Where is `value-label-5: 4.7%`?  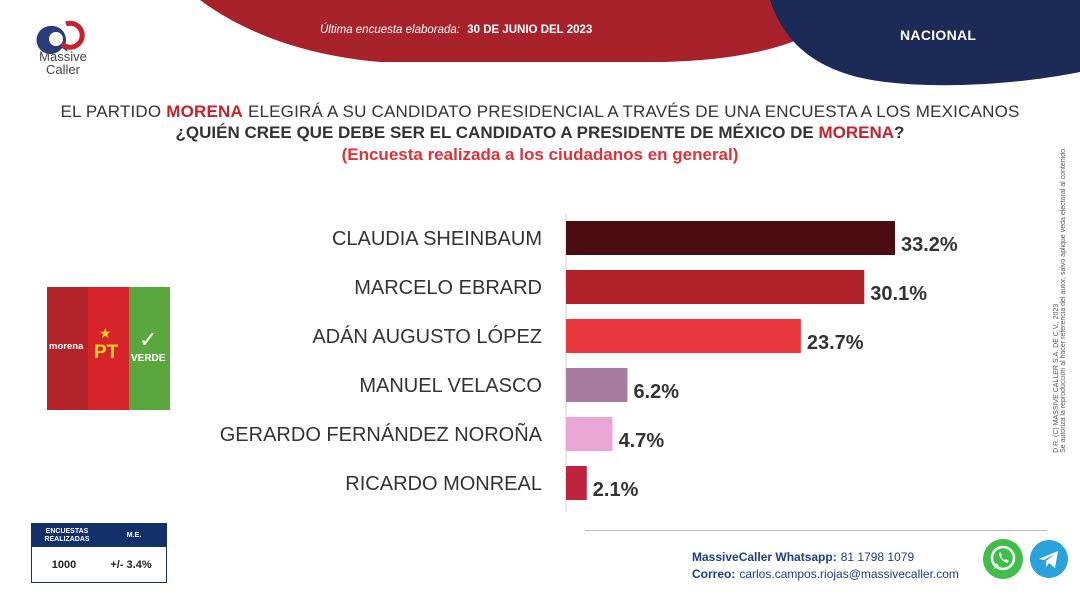 value-label-5: 4.7% is located at coordinates (642, 441).